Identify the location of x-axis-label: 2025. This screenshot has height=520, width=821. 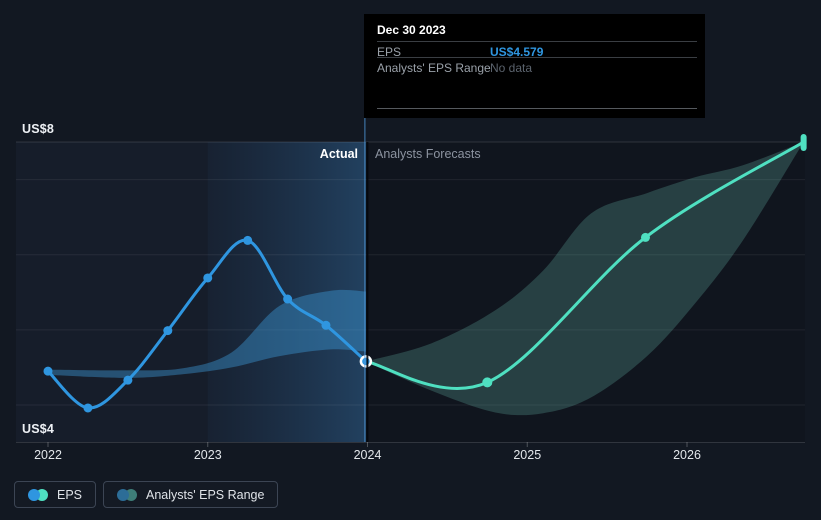
(527, 455).